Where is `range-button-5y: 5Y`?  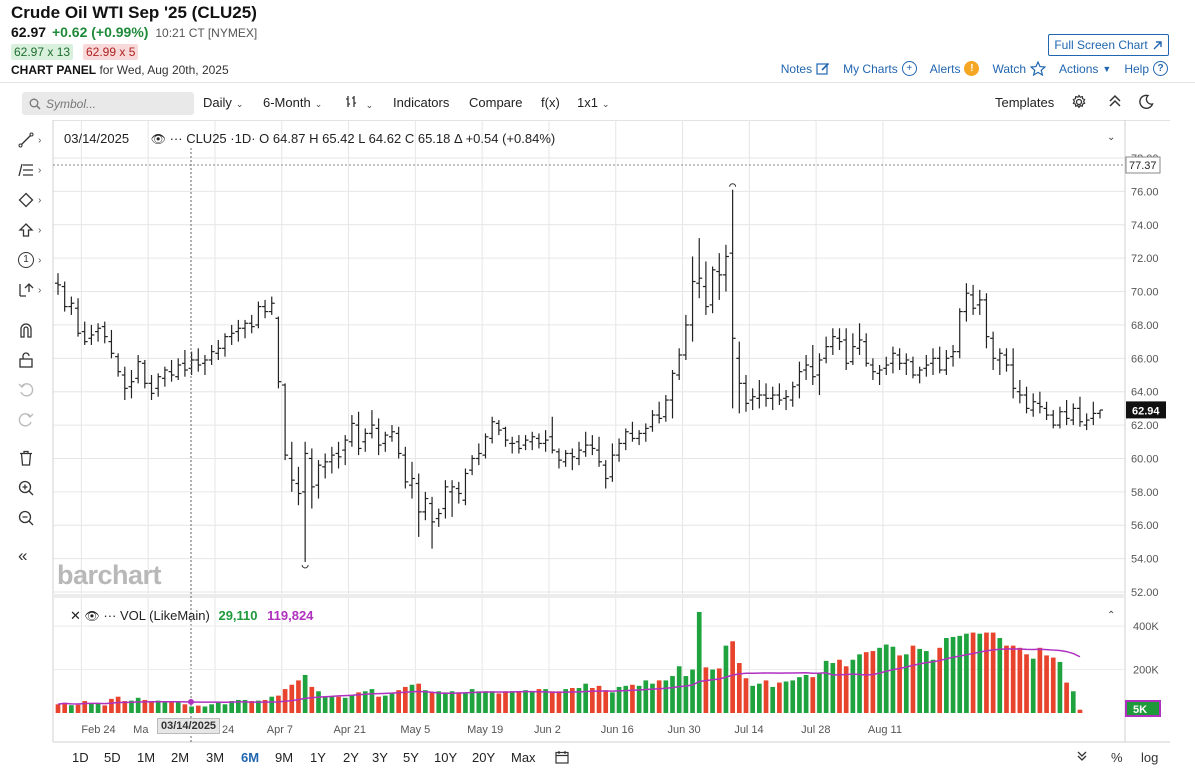
range-button-5y: 5Y is located at coordinates (411, 757).